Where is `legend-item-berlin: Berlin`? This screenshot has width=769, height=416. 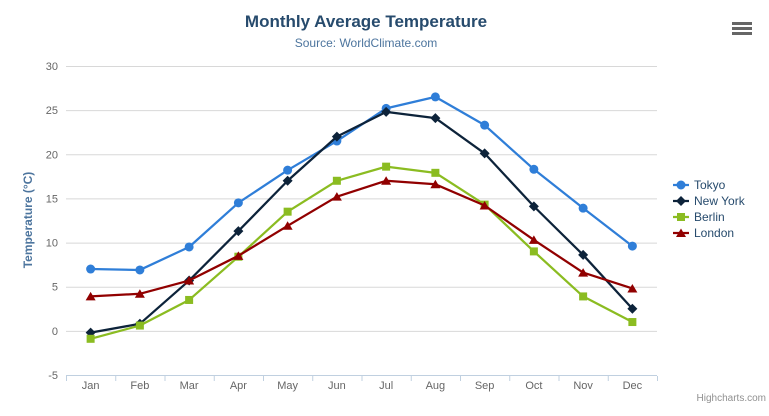 legend-item-berlin: Berlin is located at coordinates (709, 217).